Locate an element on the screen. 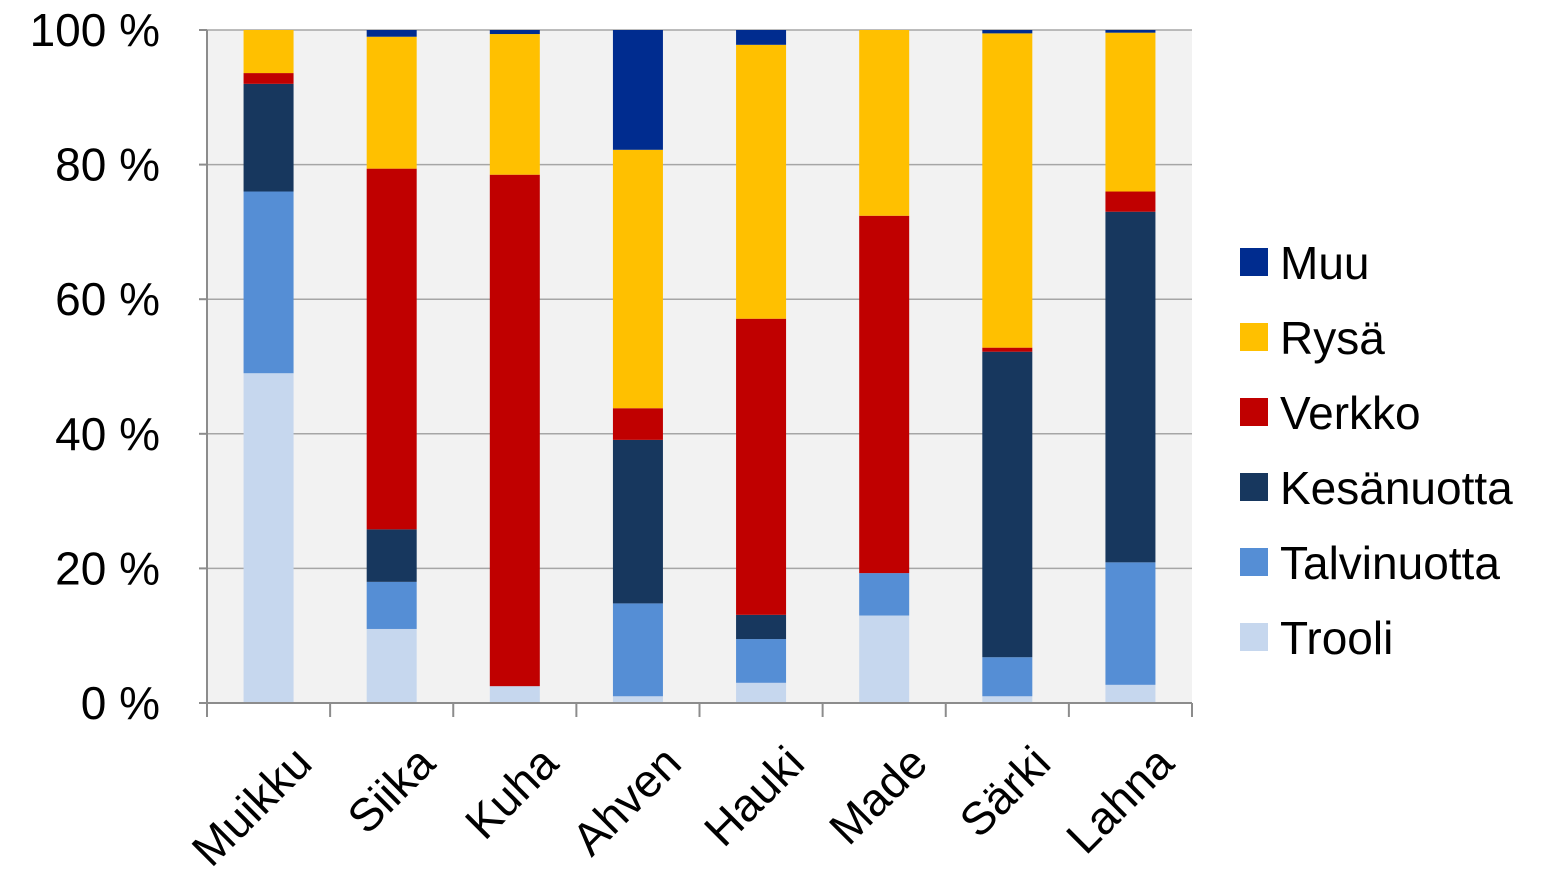  y-tick-labels: 0 % 20 % 40 % 60 % 80 % 100 % is located at coordinates (95, 366).